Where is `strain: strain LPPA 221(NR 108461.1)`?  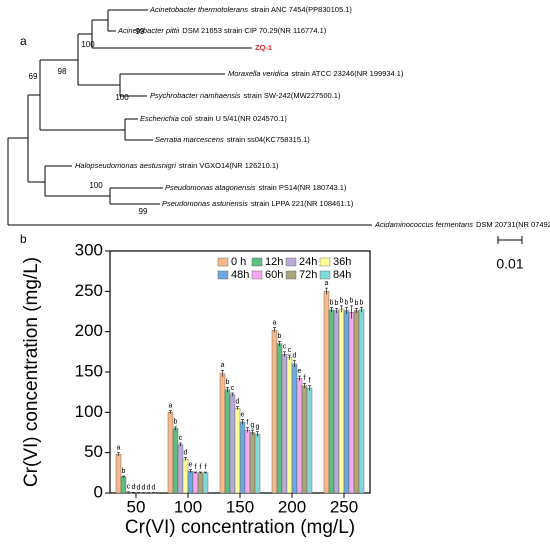
strain: strain LPPA 221(NR 108461.1) is located at coordinates (302, 203).